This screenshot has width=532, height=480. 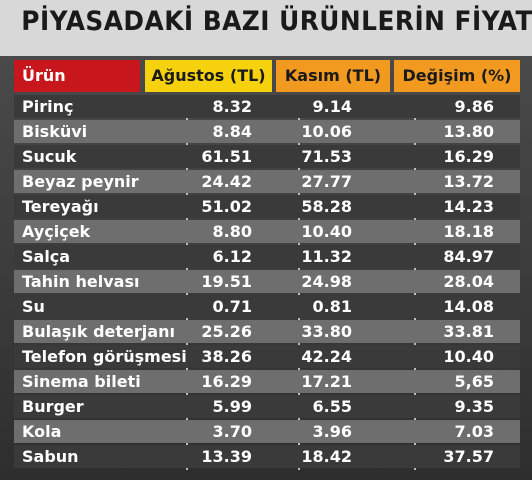 What do you see at coordinates (326, 131) in the screenshot?
I see `value-cell: 10.06` at bounding box center [326, 131].